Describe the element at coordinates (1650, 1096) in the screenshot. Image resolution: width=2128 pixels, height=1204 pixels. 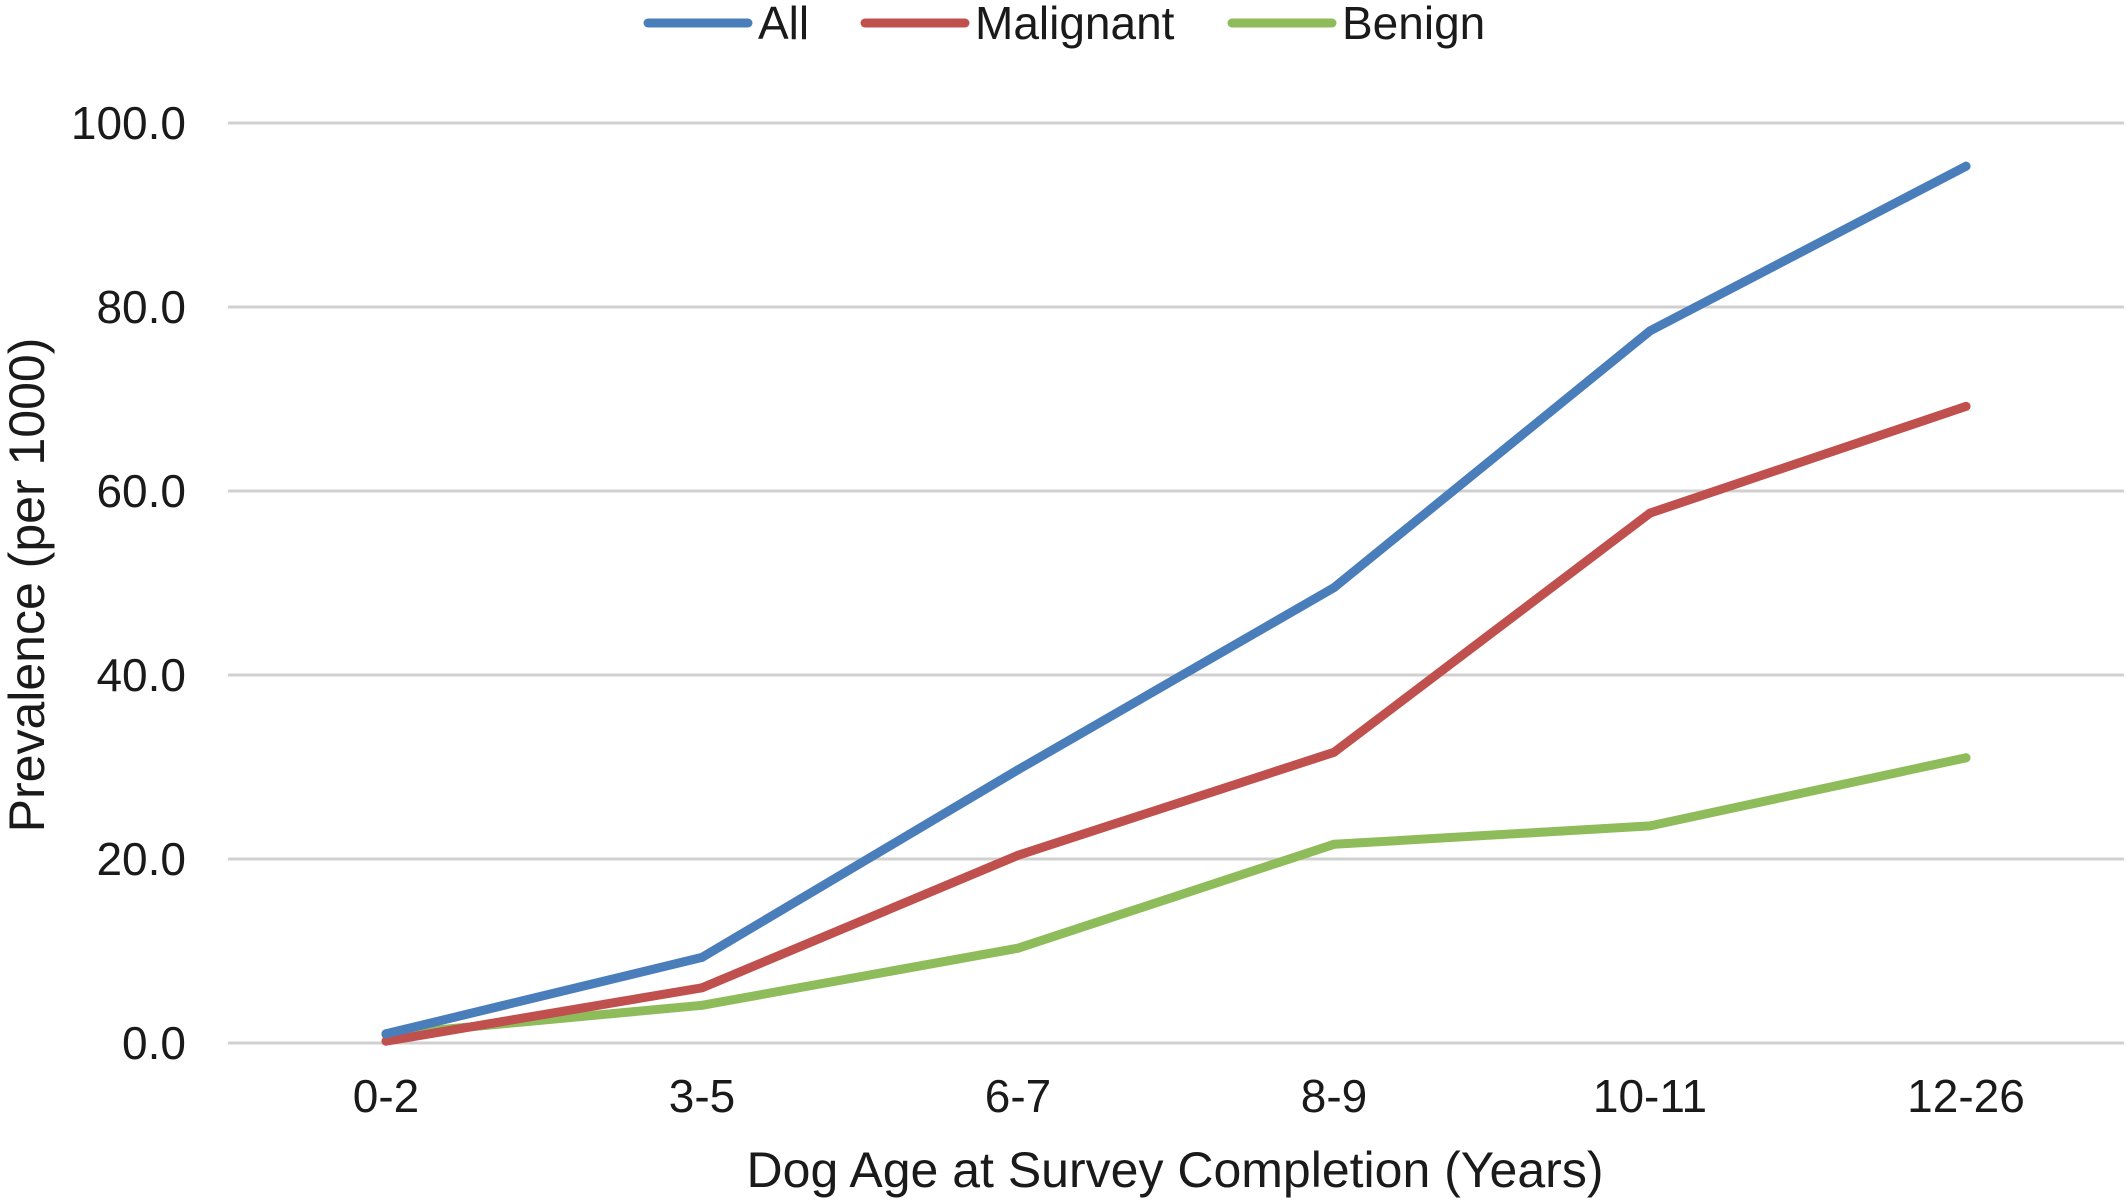
I see `x-tick-label: 10-11` at that location.